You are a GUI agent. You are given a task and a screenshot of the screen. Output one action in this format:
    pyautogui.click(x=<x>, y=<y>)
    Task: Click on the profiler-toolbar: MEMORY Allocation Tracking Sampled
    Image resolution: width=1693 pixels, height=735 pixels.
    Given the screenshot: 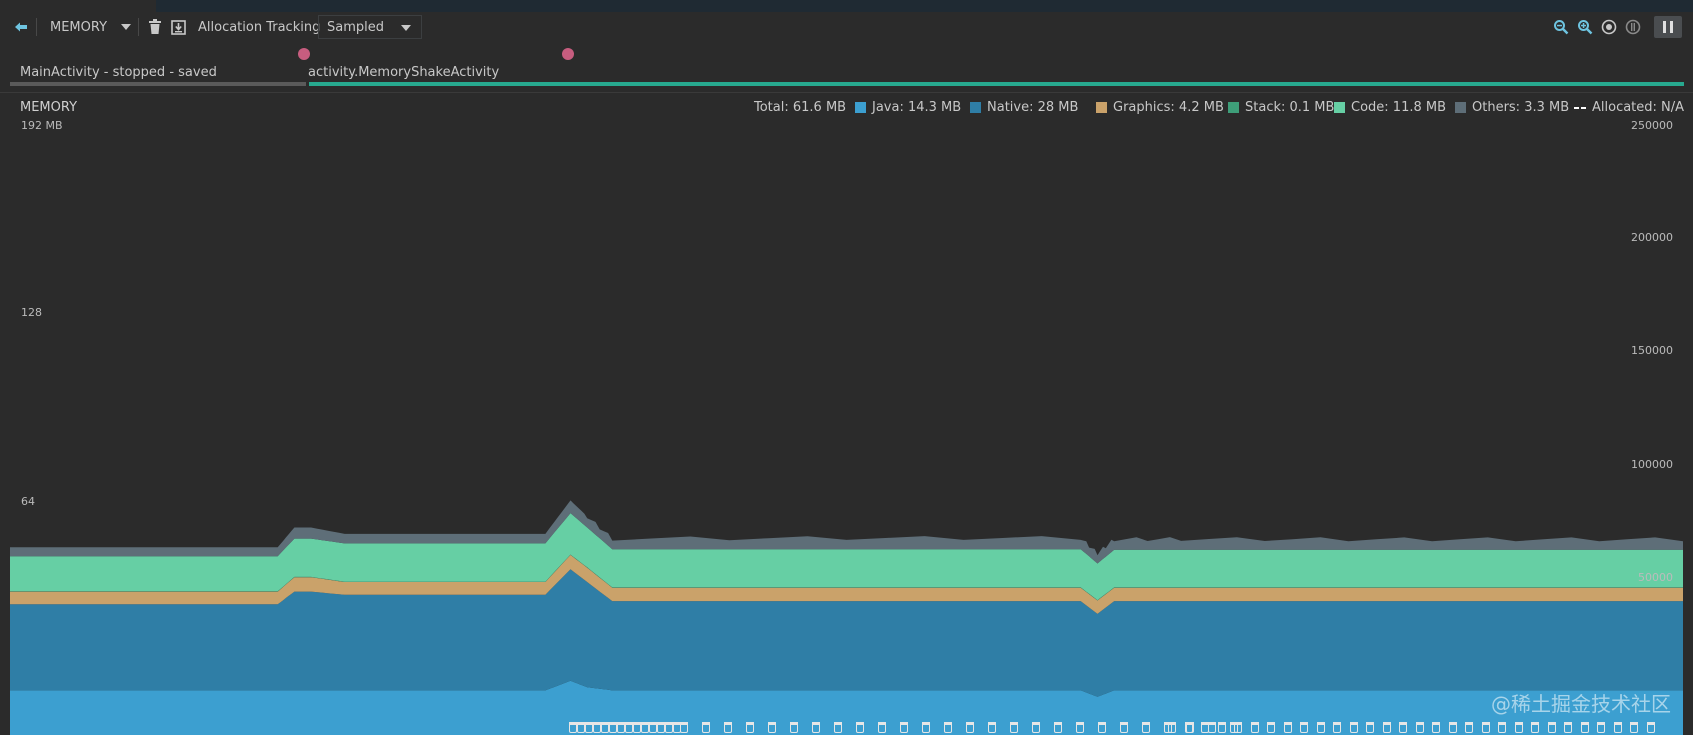 What is the action you would take?
    pyautogui.click(x=846, y=27)
    